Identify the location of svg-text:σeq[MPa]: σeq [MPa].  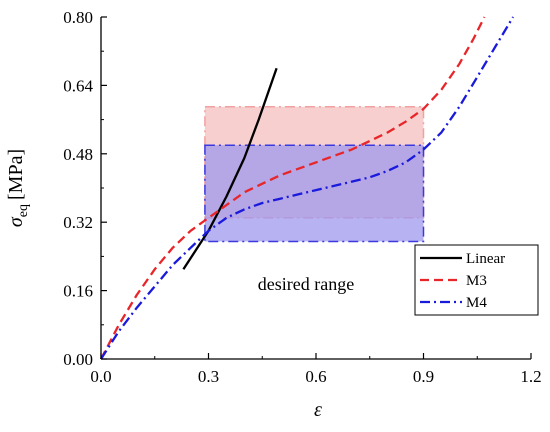
(18, 188).